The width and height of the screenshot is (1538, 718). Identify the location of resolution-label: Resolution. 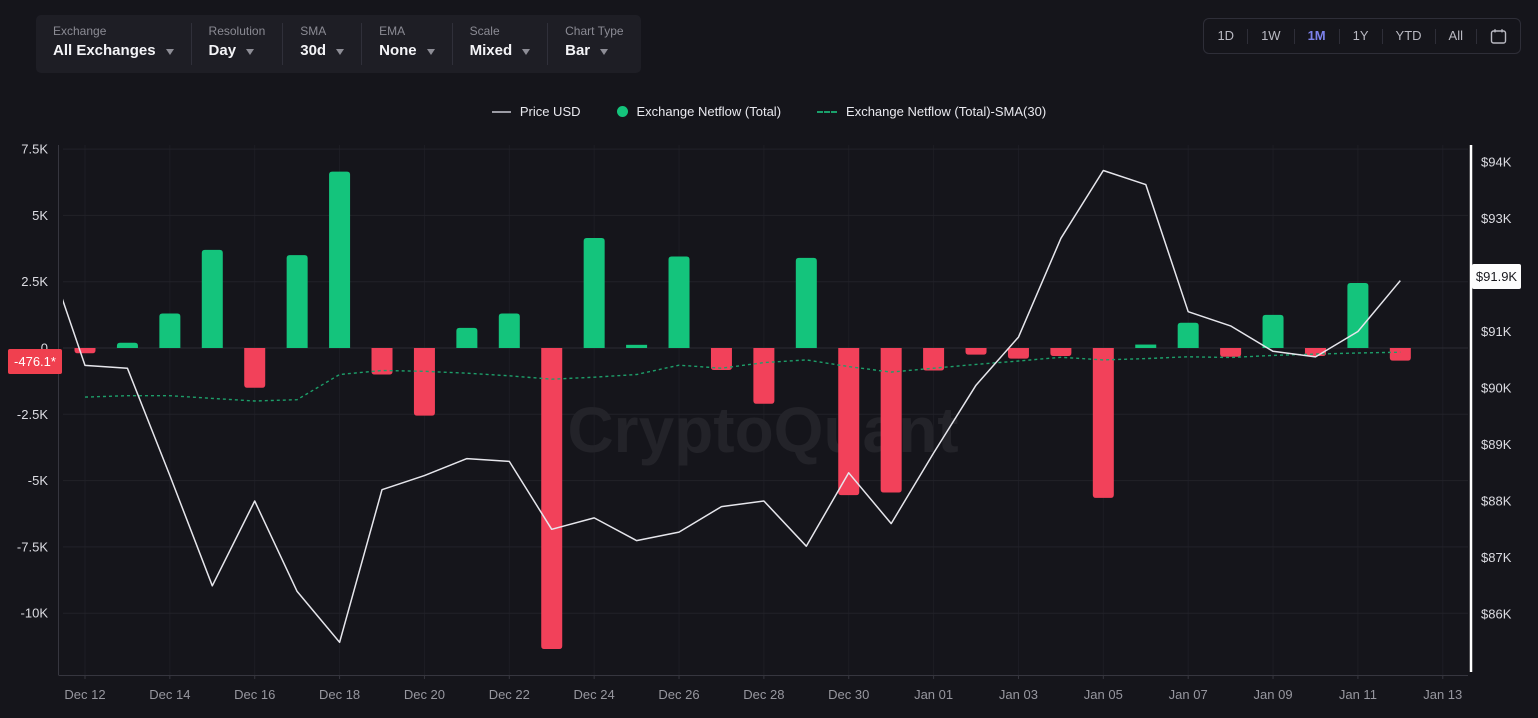
(237, 31).